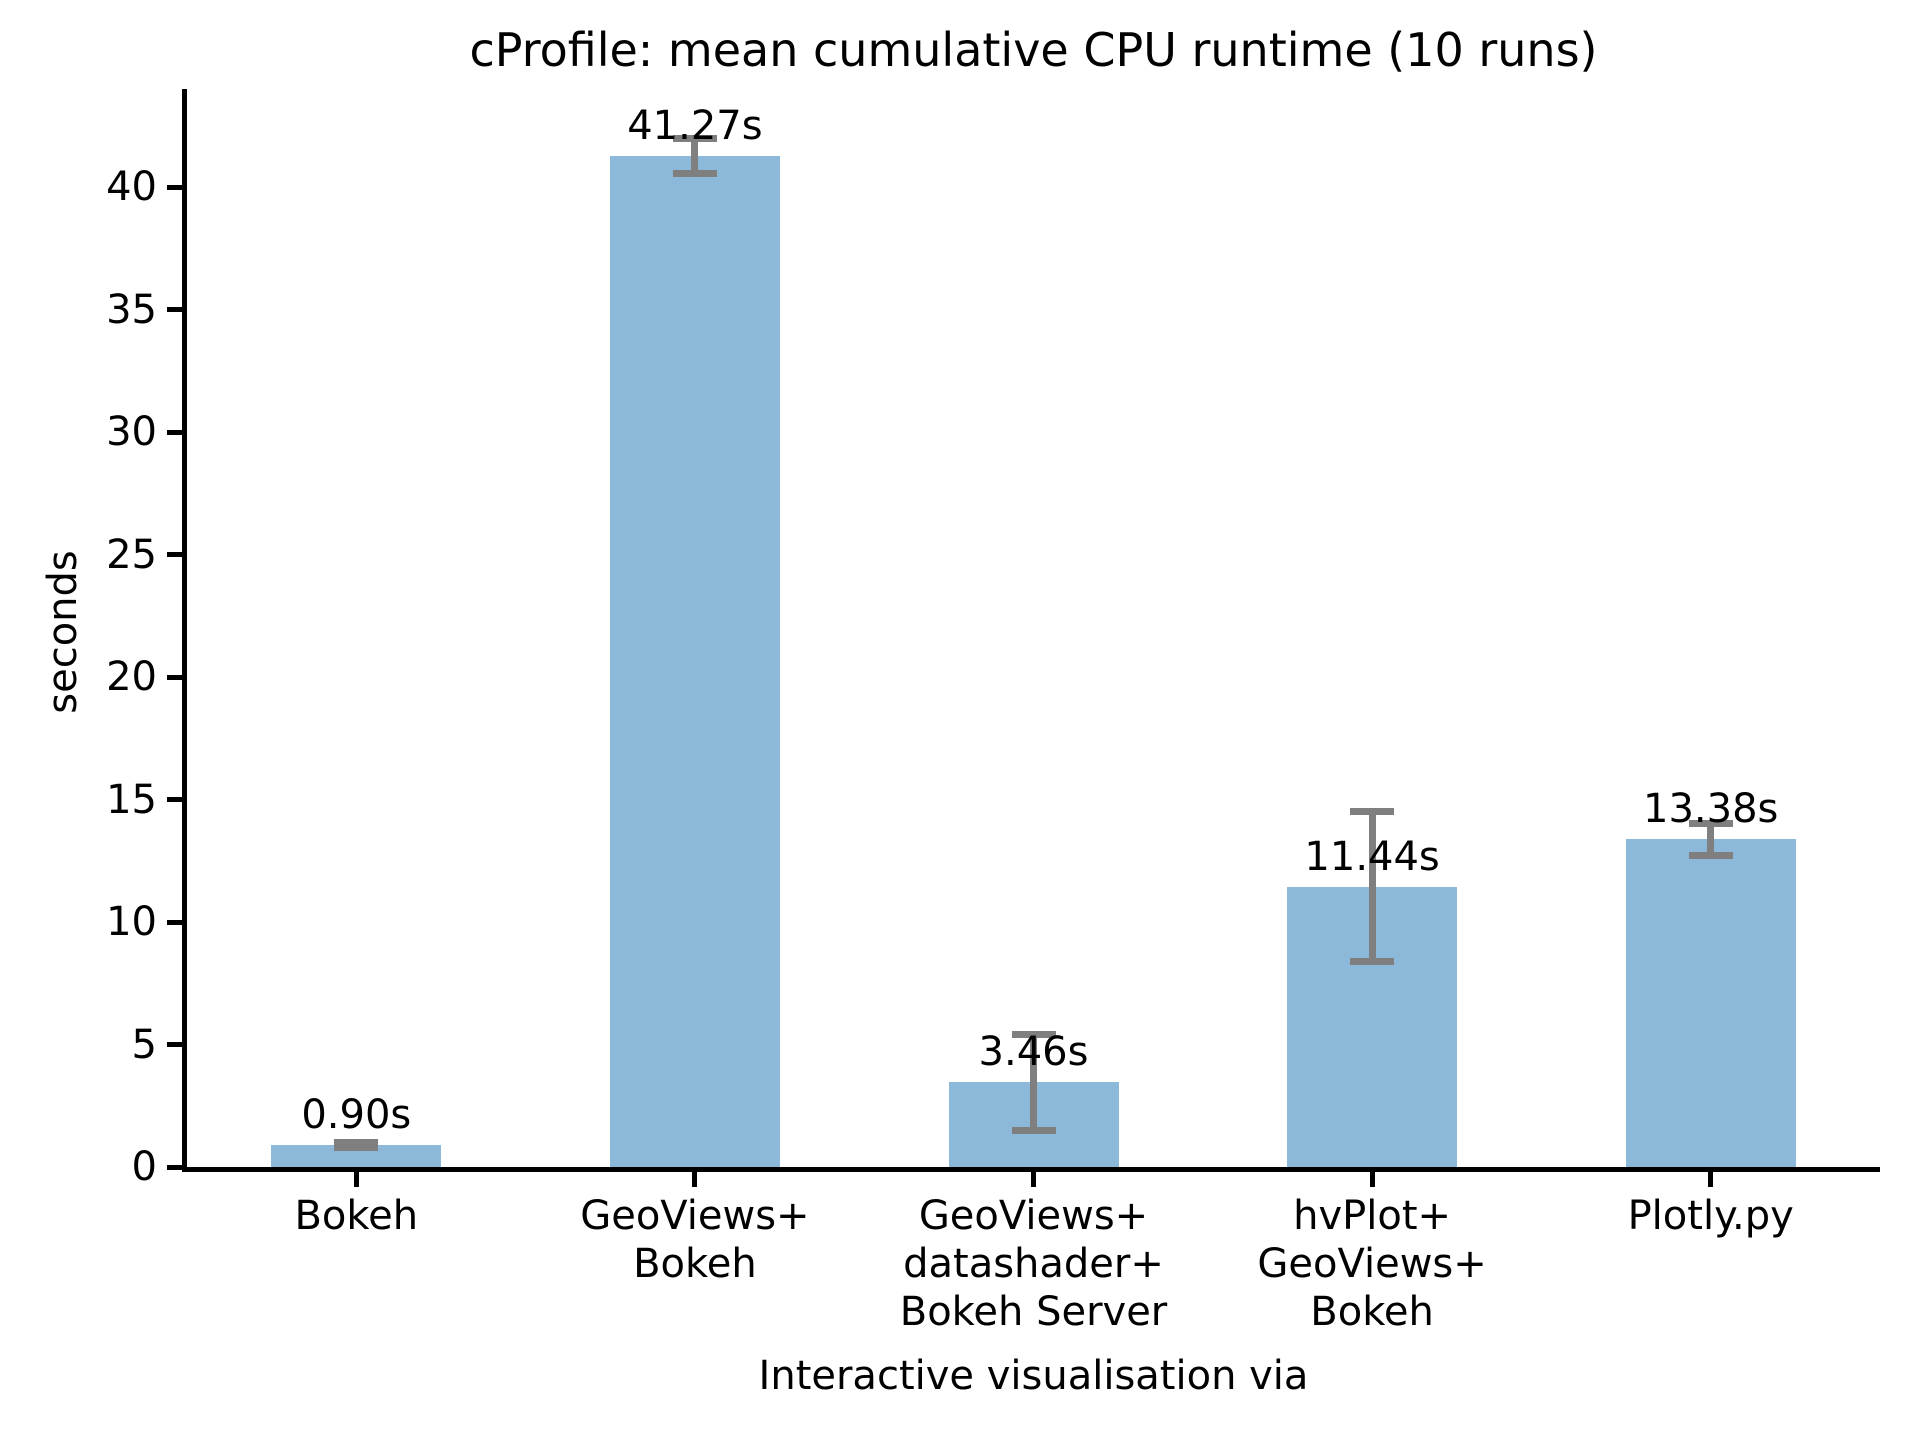  What do you see at coordinates (1710, 1216) in the screenshot?
I see `x-tick-label-plotly-py: Plotly.py` at bounding box center [1710, 1216].